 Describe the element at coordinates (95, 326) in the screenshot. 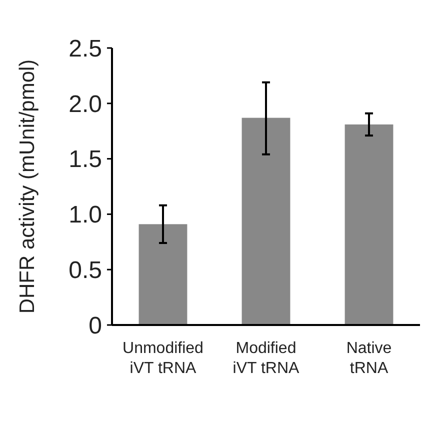

I see `y-tick-label: 0` at that location.